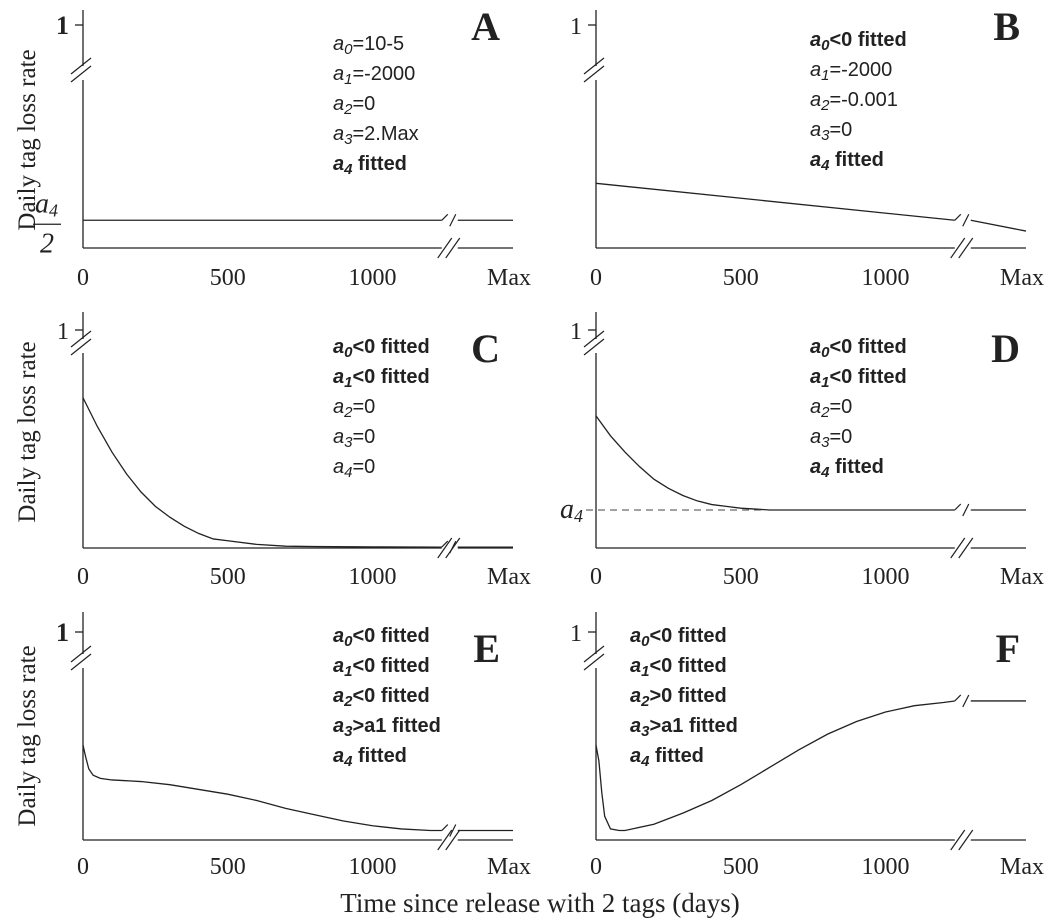  I want to click on panel-label: D, so click(1005, 348).